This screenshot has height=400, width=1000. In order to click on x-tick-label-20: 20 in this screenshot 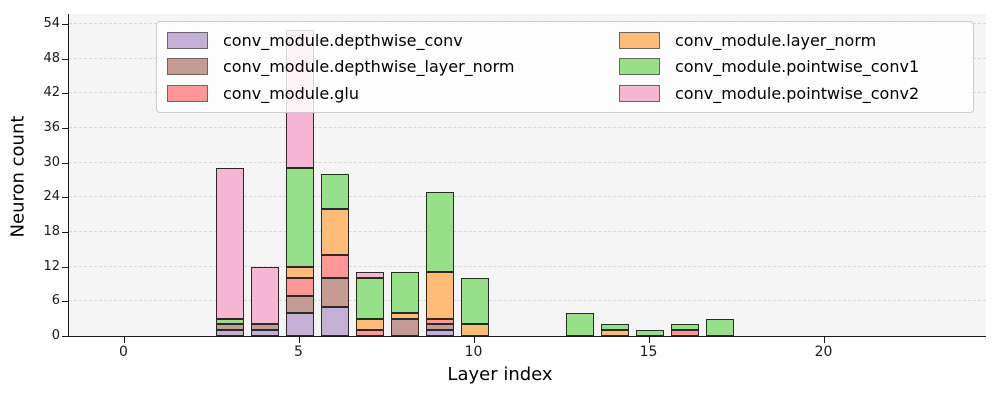, I will do `click(823, 352)`.